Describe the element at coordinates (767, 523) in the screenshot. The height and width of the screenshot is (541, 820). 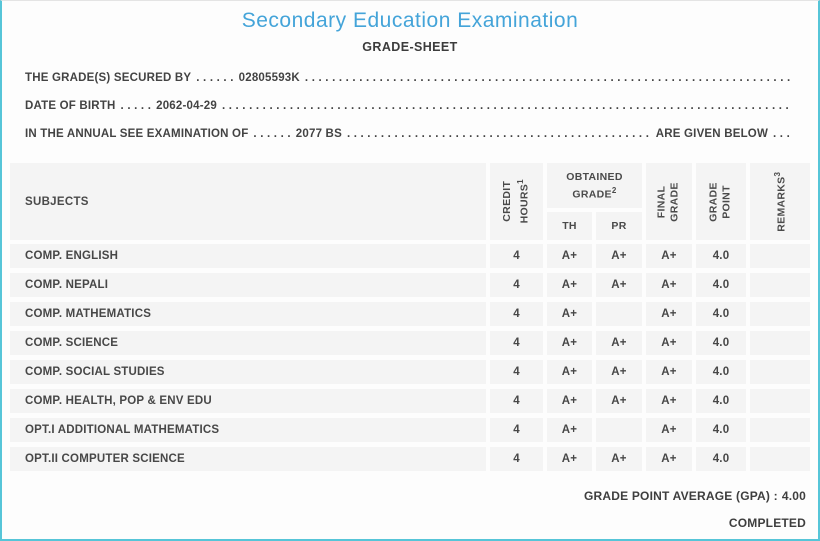
I see `result-status: COMPLETED` at that location.